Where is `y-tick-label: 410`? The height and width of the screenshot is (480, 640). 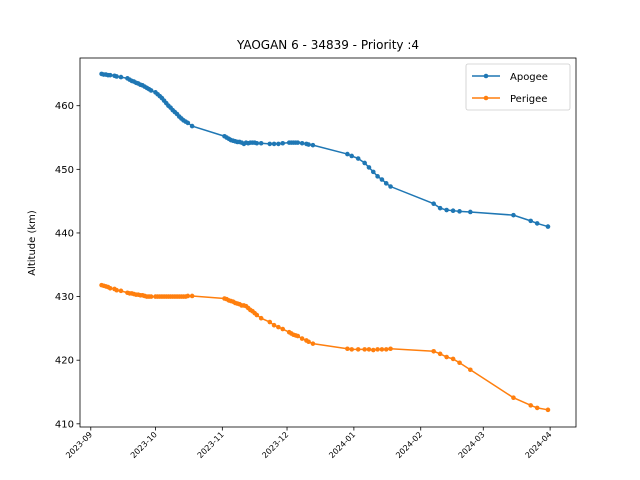
y-tick-label: 410 is located at coordinates (64, 424).